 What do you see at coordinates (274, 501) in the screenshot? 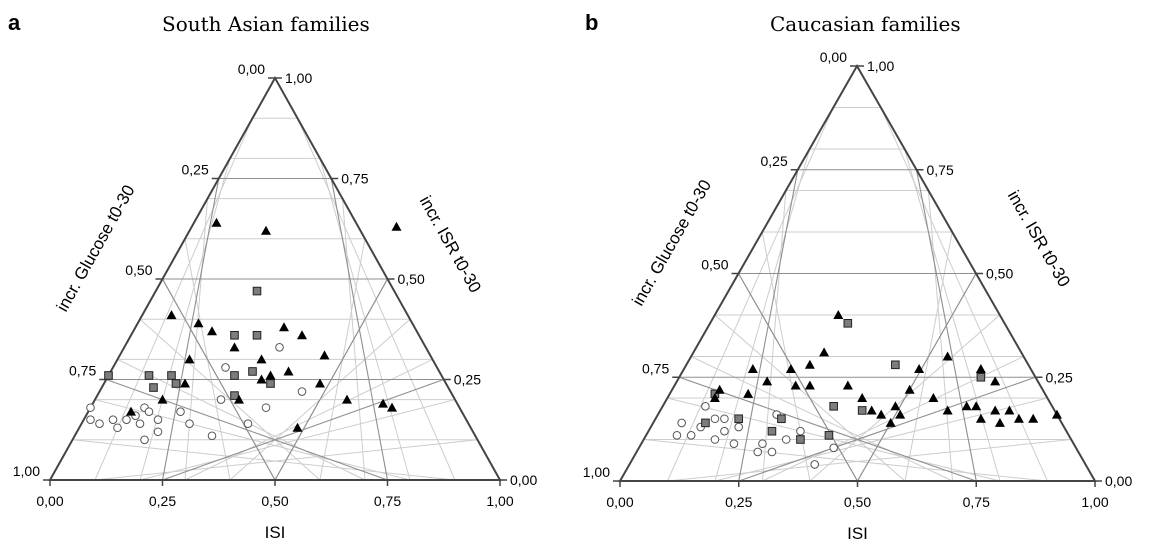
I see `tick-label-bottom: 0,50` at bounding box center [274, 501].